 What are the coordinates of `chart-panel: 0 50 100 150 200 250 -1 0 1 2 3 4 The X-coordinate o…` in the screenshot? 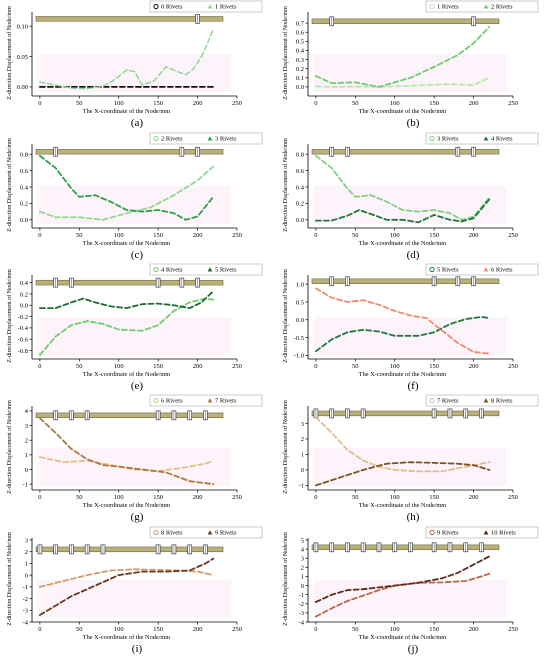 It's located at (137, 460).